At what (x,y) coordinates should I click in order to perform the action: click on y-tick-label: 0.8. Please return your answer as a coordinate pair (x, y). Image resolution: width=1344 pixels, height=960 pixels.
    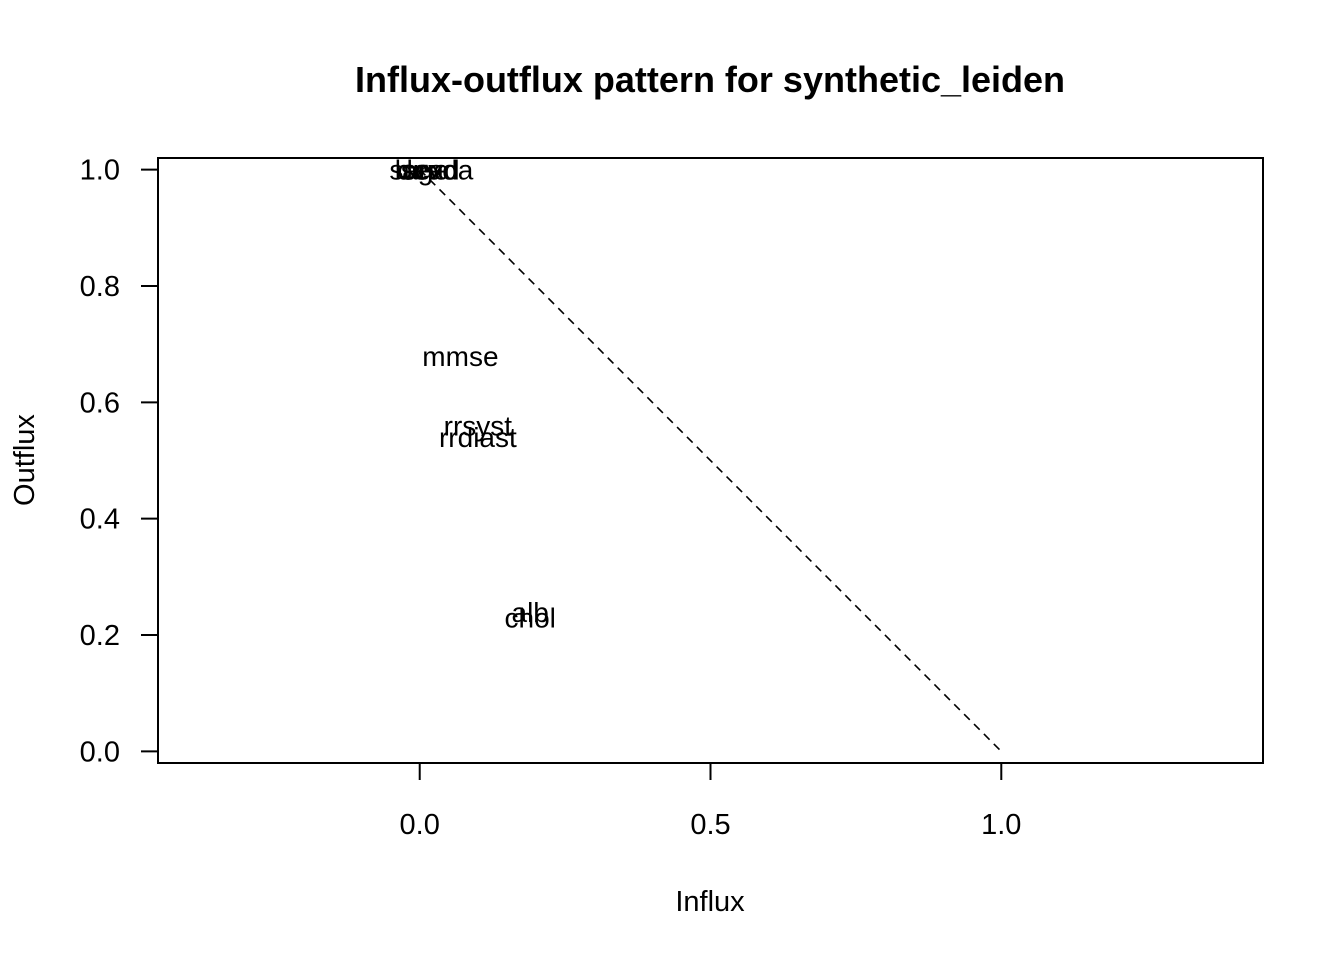
    Looking at the image, I should click on (100, 287).